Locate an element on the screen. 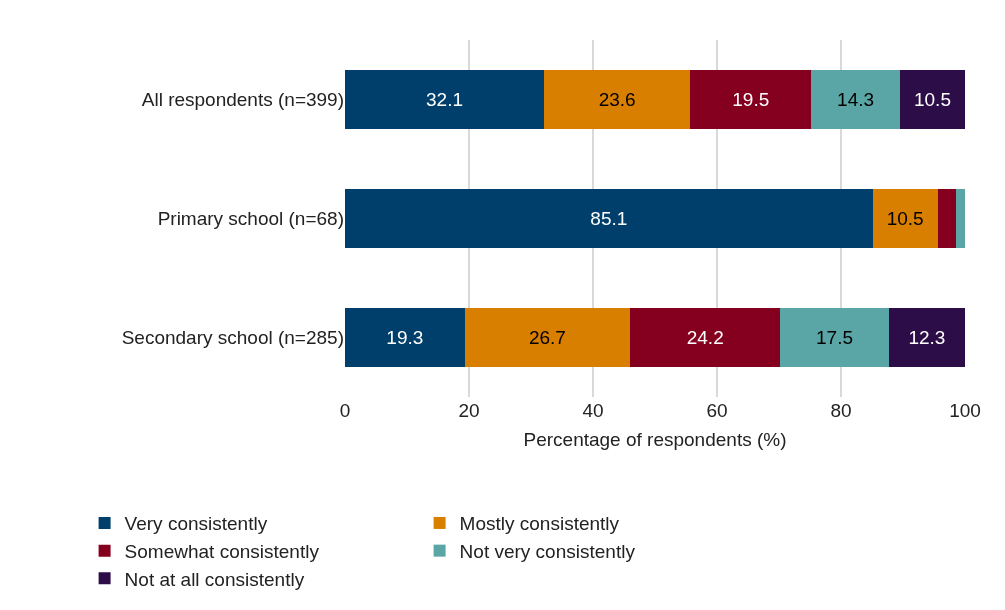 This screenshot has height=610, width=1005. data-label: 32.1 is located at coordinates (444, 99).